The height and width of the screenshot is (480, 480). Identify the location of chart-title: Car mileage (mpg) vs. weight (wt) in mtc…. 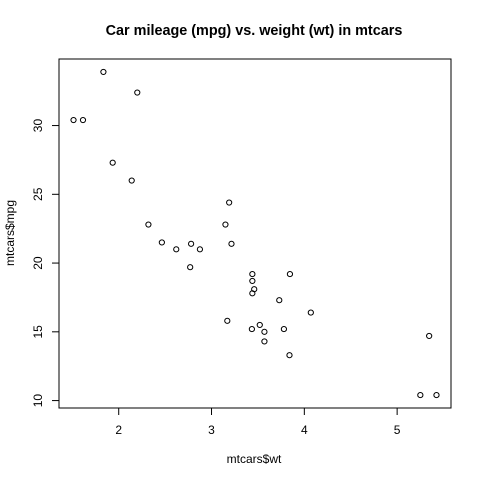
(254, 31).